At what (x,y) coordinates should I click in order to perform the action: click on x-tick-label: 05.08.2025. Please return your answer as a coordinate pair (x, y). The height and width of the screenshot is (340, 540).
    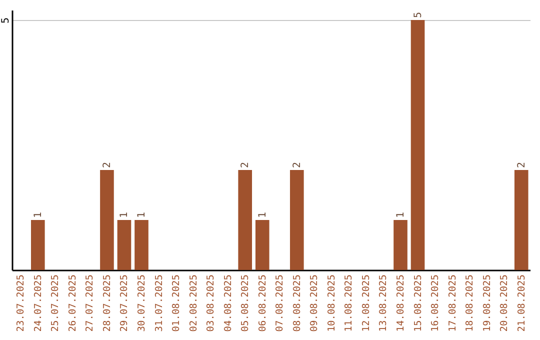
    Looking at the image, I should click on (246, 303).